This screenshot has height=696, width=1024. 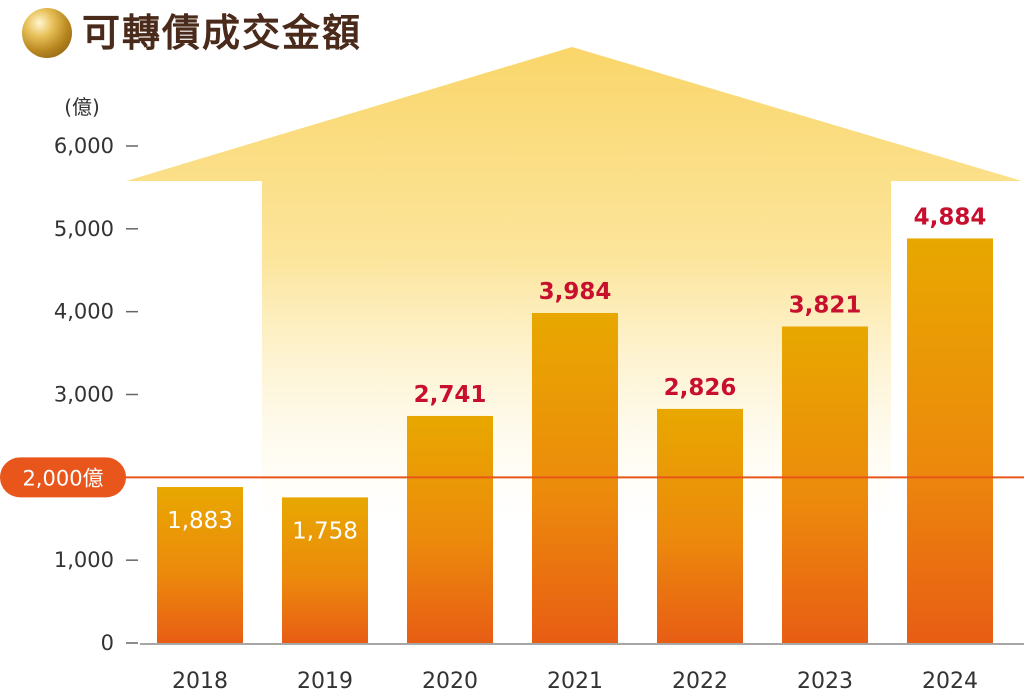 What do you see at coordinates (950, 217) in the screenshot?
I see `data-label-2024: 4,884` at bounding box center [950, 217].